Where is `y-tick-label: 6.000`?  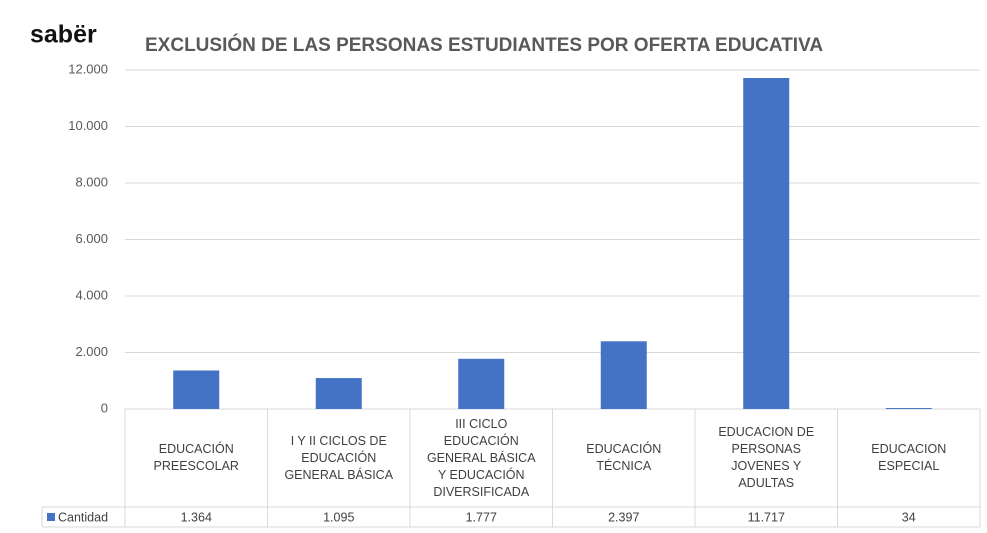 y-tick-label: 6.000 is located at coordinates (91, 238).